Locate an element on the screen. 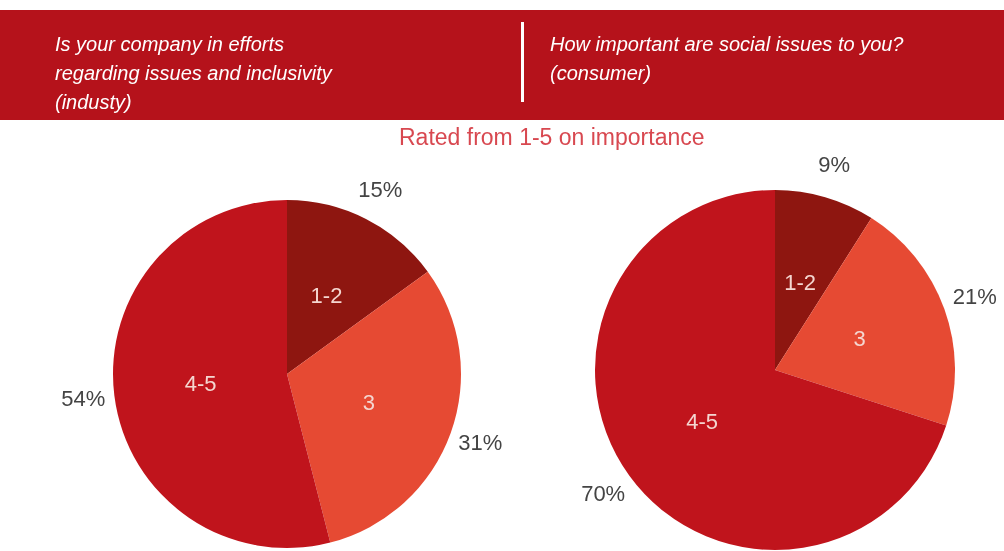 The image size is (1004, 551). data-label: 70% is located at coordinates (603, 493).